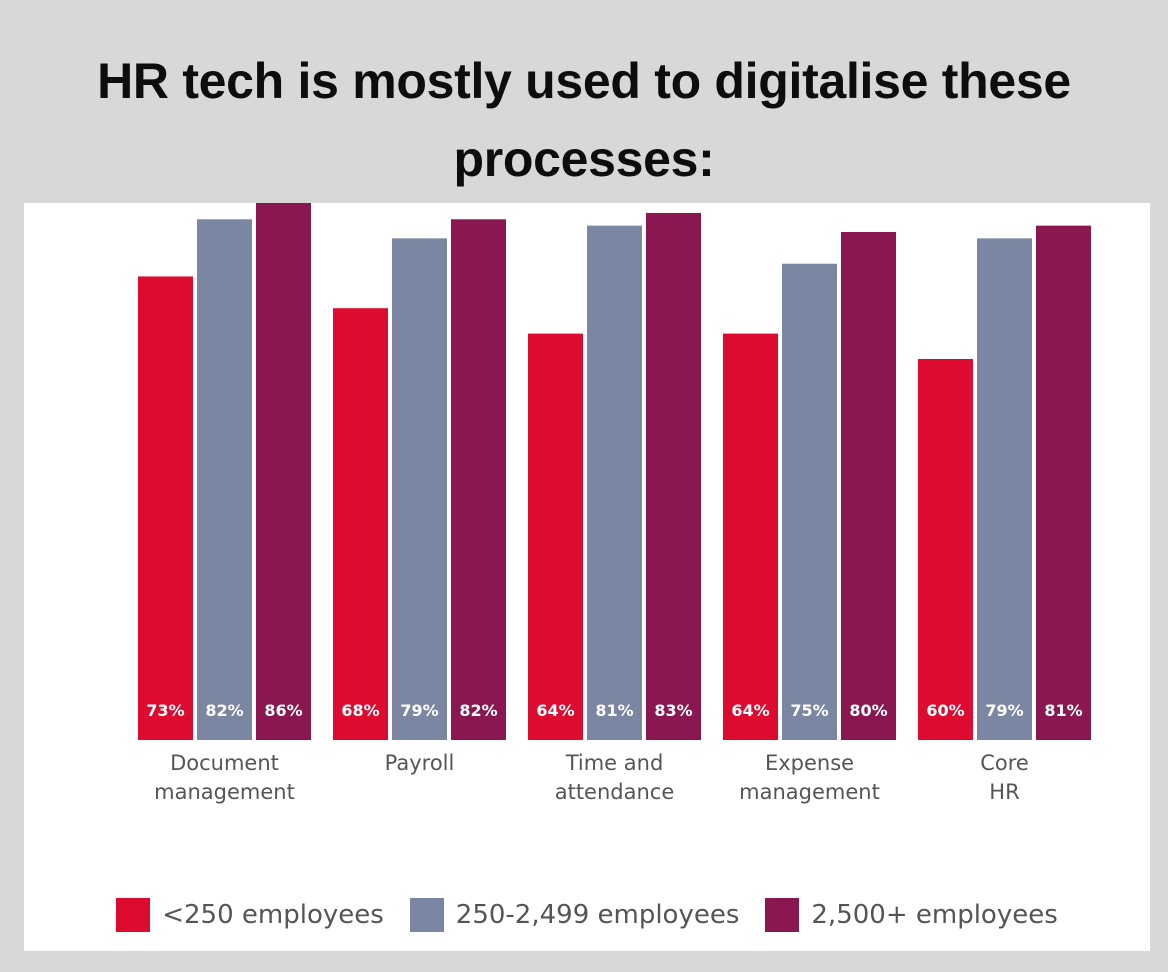  What do you see at coordinates (673, 710) in the screenshot?
I see `bar-value-label: 83%` at bounding box center [673, 710].